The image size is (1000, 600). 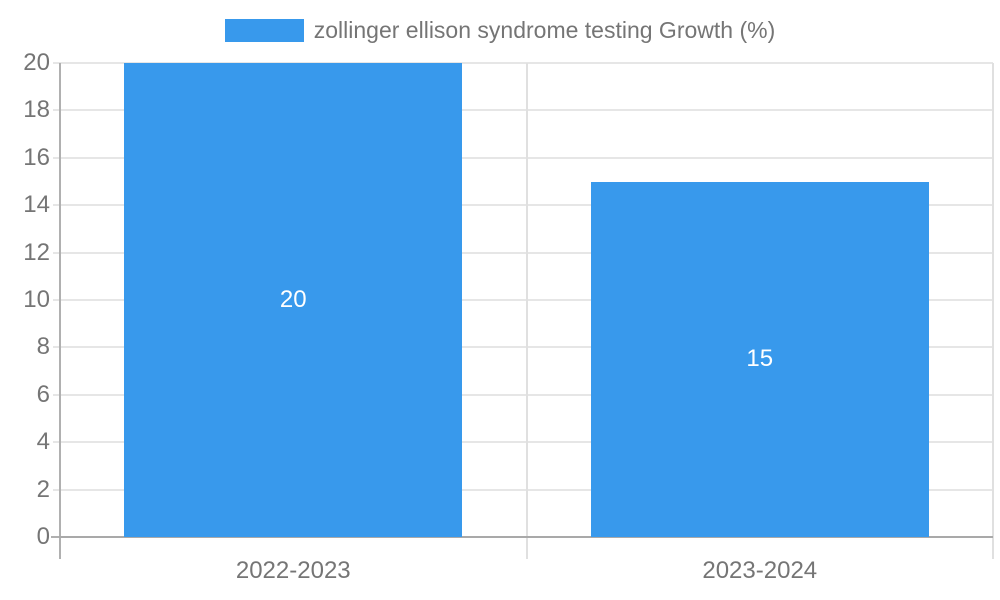 What do you see at coordinates (60, 311) in the screenshot?
I see `y-axis-line` at bounding box center [60, 311].